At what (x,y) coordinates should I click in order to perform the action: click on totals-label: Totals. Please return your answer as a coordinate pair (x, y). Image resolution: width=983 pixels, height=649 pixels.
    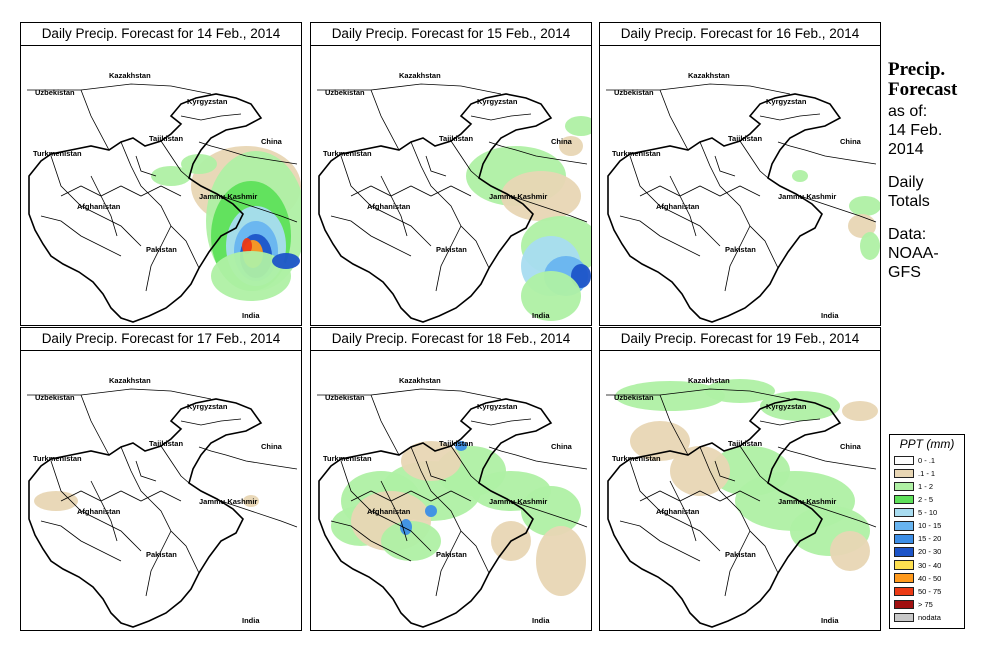
    Looking at the image, I should click on (909, 201).